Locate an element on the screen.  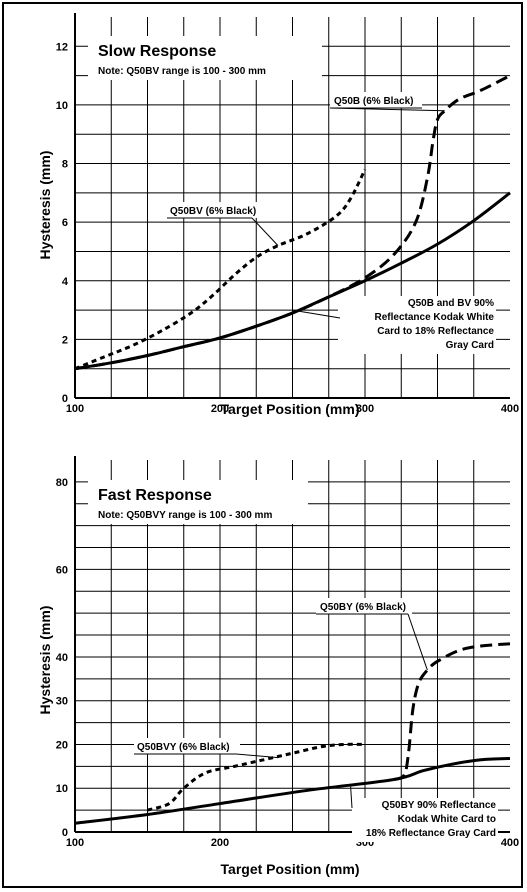
annotation-q50by: Q50BY (6% Black) is located at coordinates (363, 607).